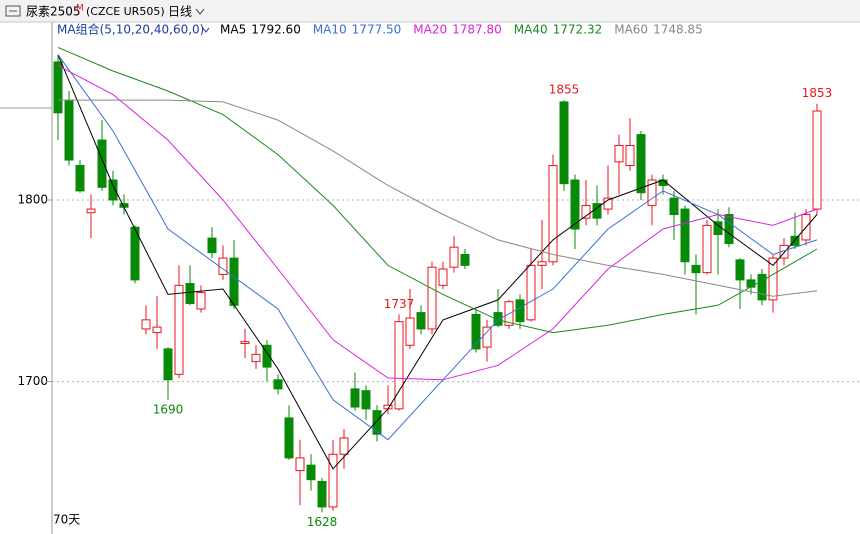  What do you see at coordinates (125, 11) in the screenshot?
I see `symbol-code: (CZCE UR505)` at bounding box center [125, 11].